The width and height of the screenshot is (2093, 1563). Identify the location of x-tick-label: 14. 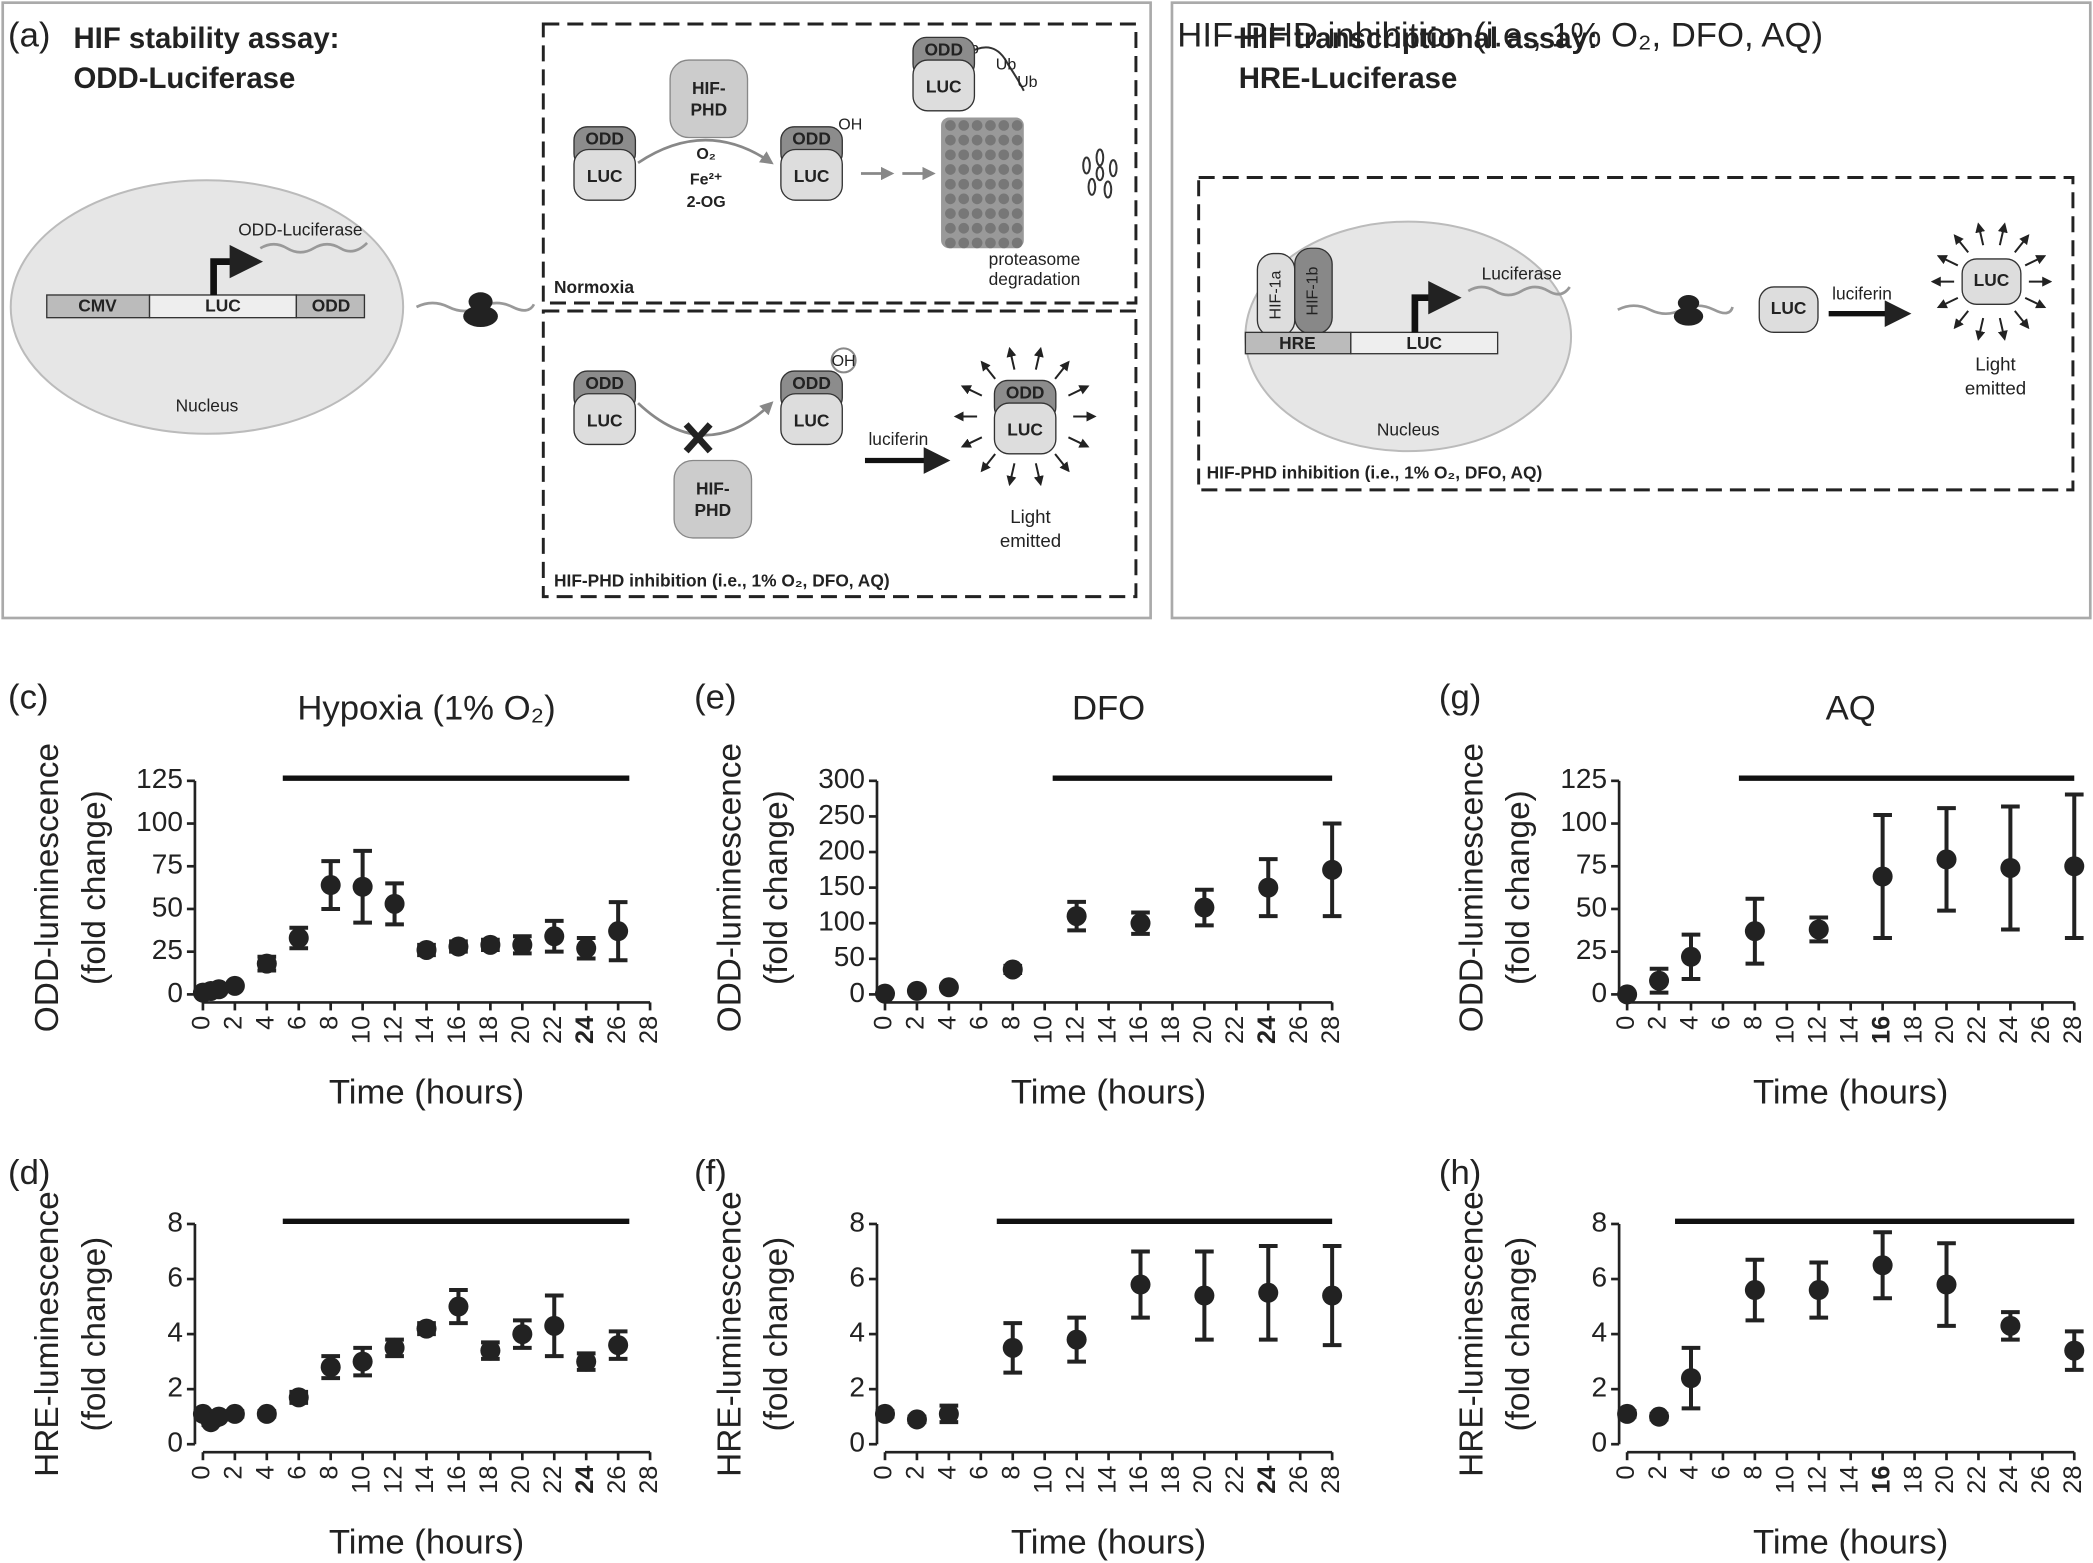
(1849, 1030).